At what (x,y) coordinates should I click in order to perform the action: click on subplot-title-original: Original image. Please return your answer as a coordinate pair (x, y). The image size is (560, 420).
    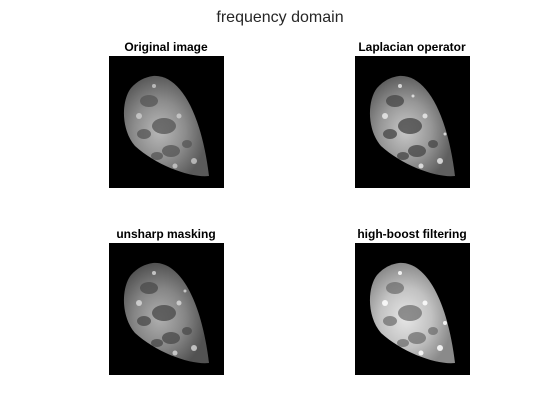
    Looking at the image, I should click on (166, 47).